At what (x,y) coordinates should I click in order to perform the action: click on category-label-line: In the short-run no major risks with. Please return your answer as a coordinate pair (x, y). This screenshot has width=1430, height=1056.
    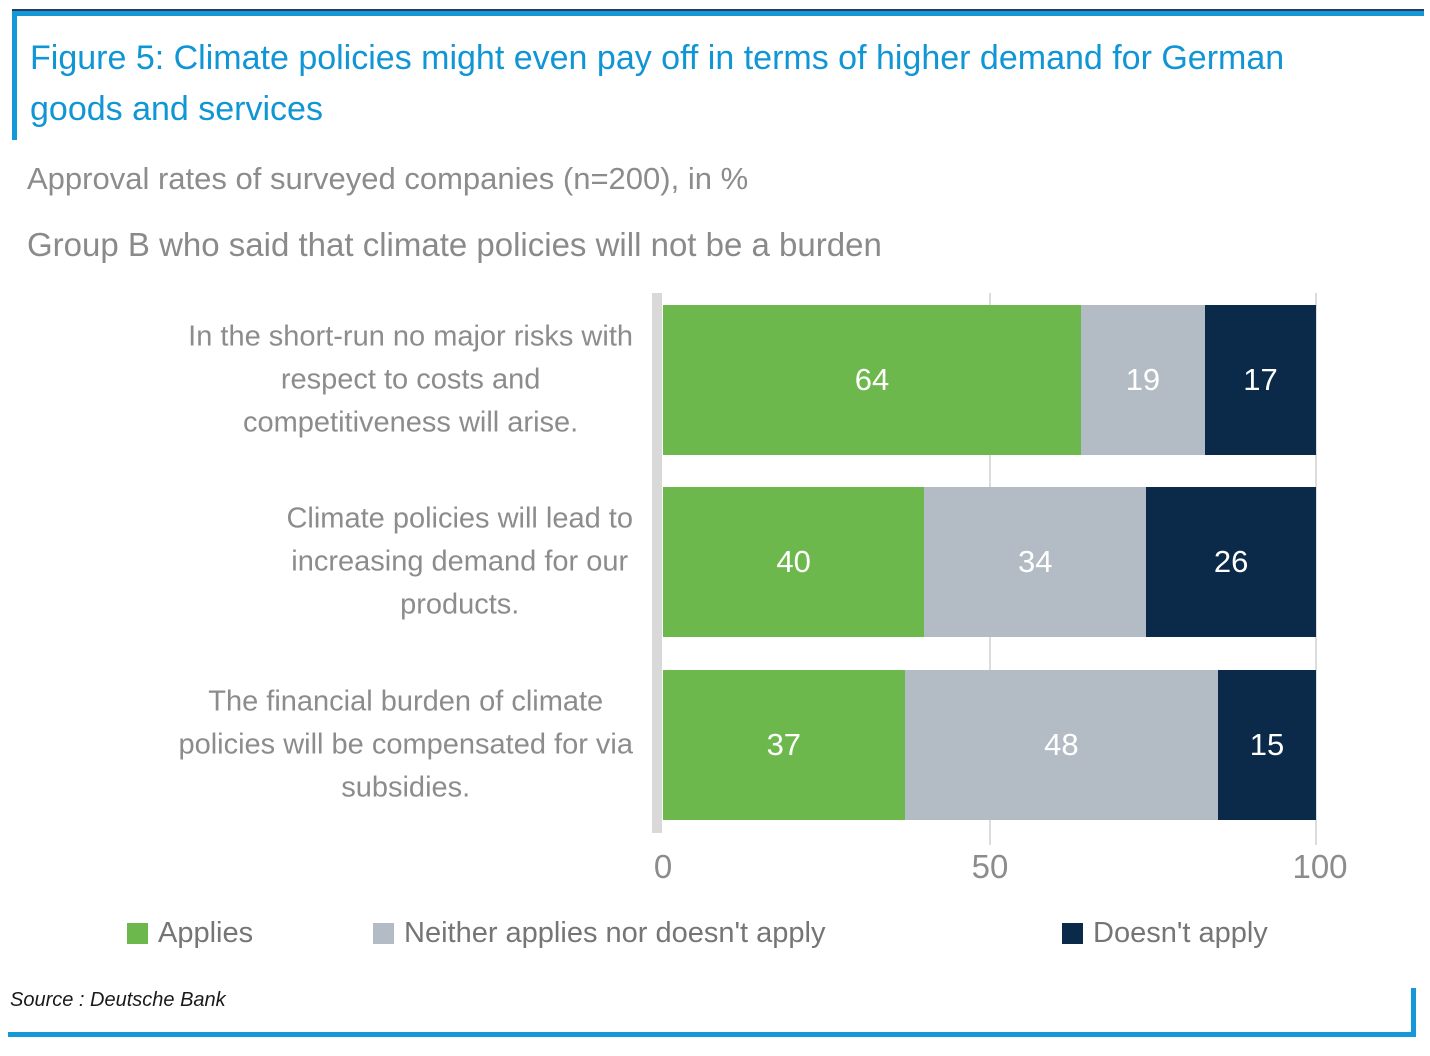
    Looking at the image, I should click on (410, 336).